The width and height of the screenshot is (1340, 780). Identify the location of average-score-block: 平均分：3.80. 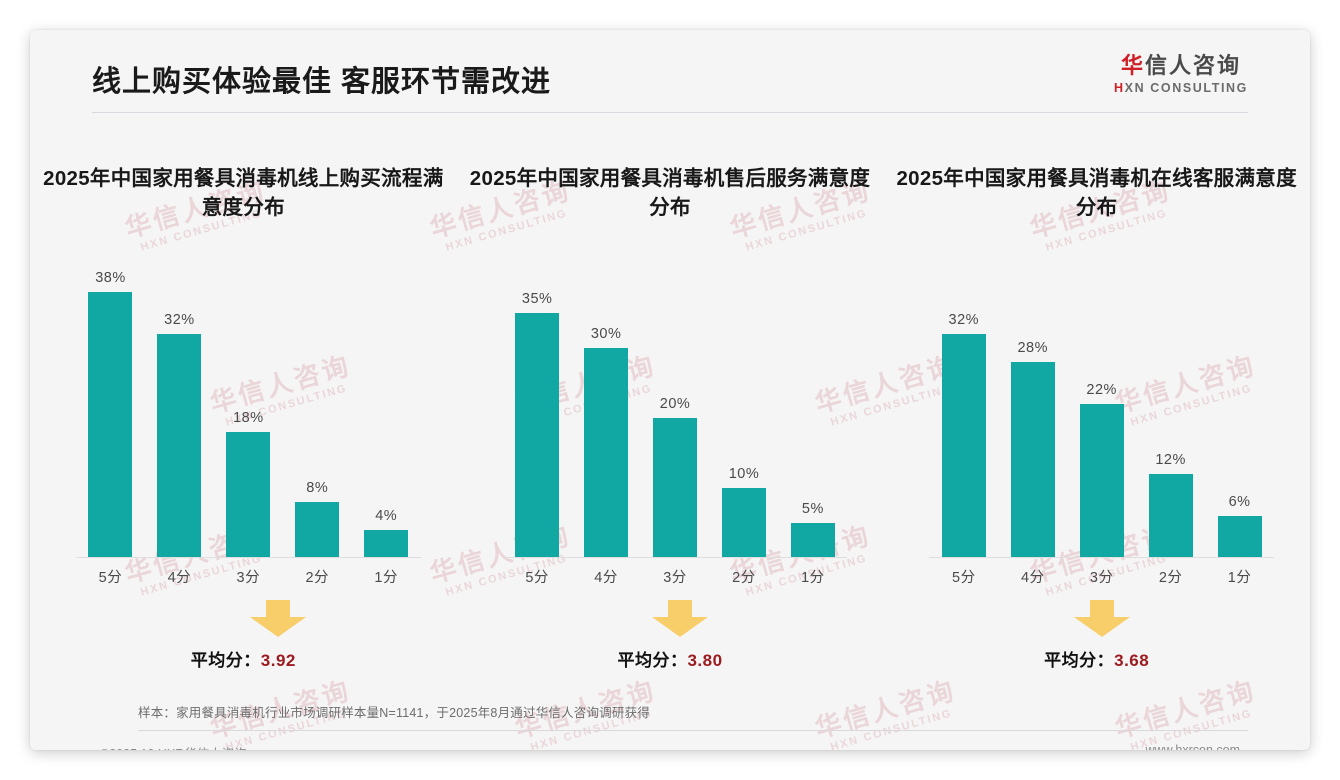
(670, 635).